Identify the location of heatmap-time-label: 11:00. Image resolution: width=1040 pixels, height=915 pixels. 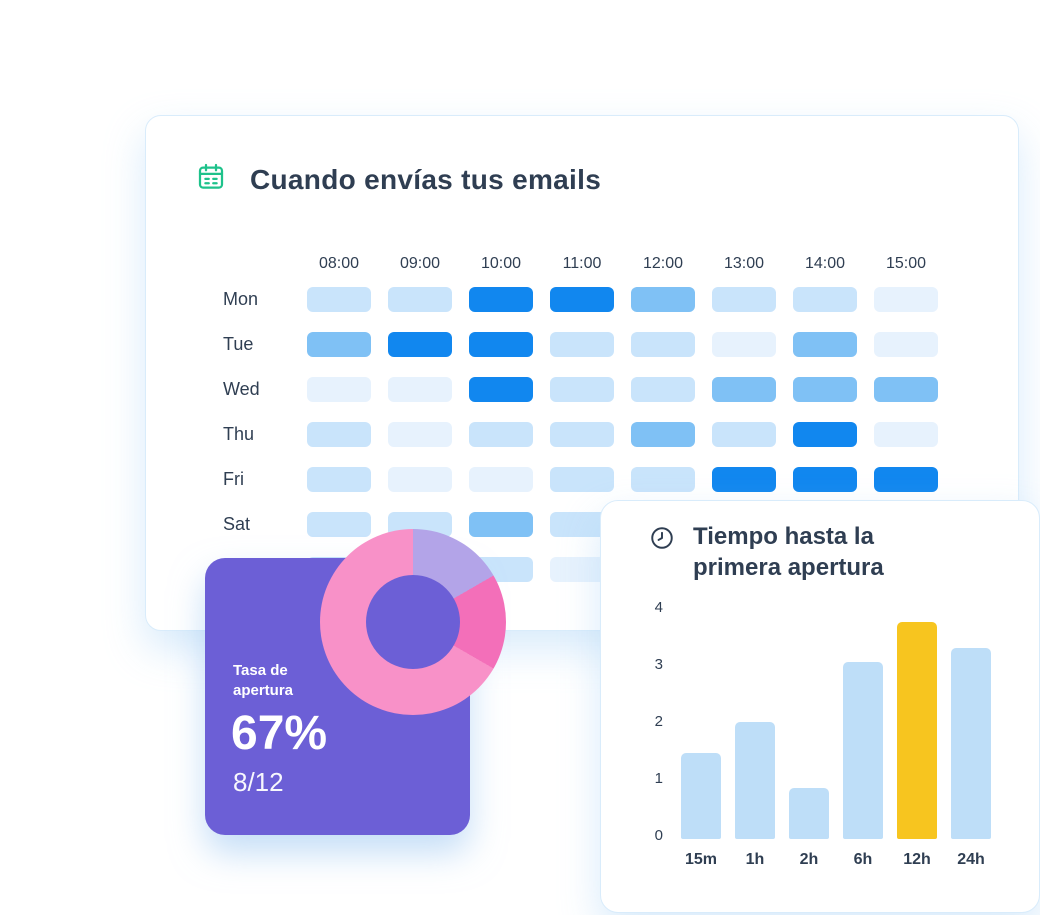
(582, 263).